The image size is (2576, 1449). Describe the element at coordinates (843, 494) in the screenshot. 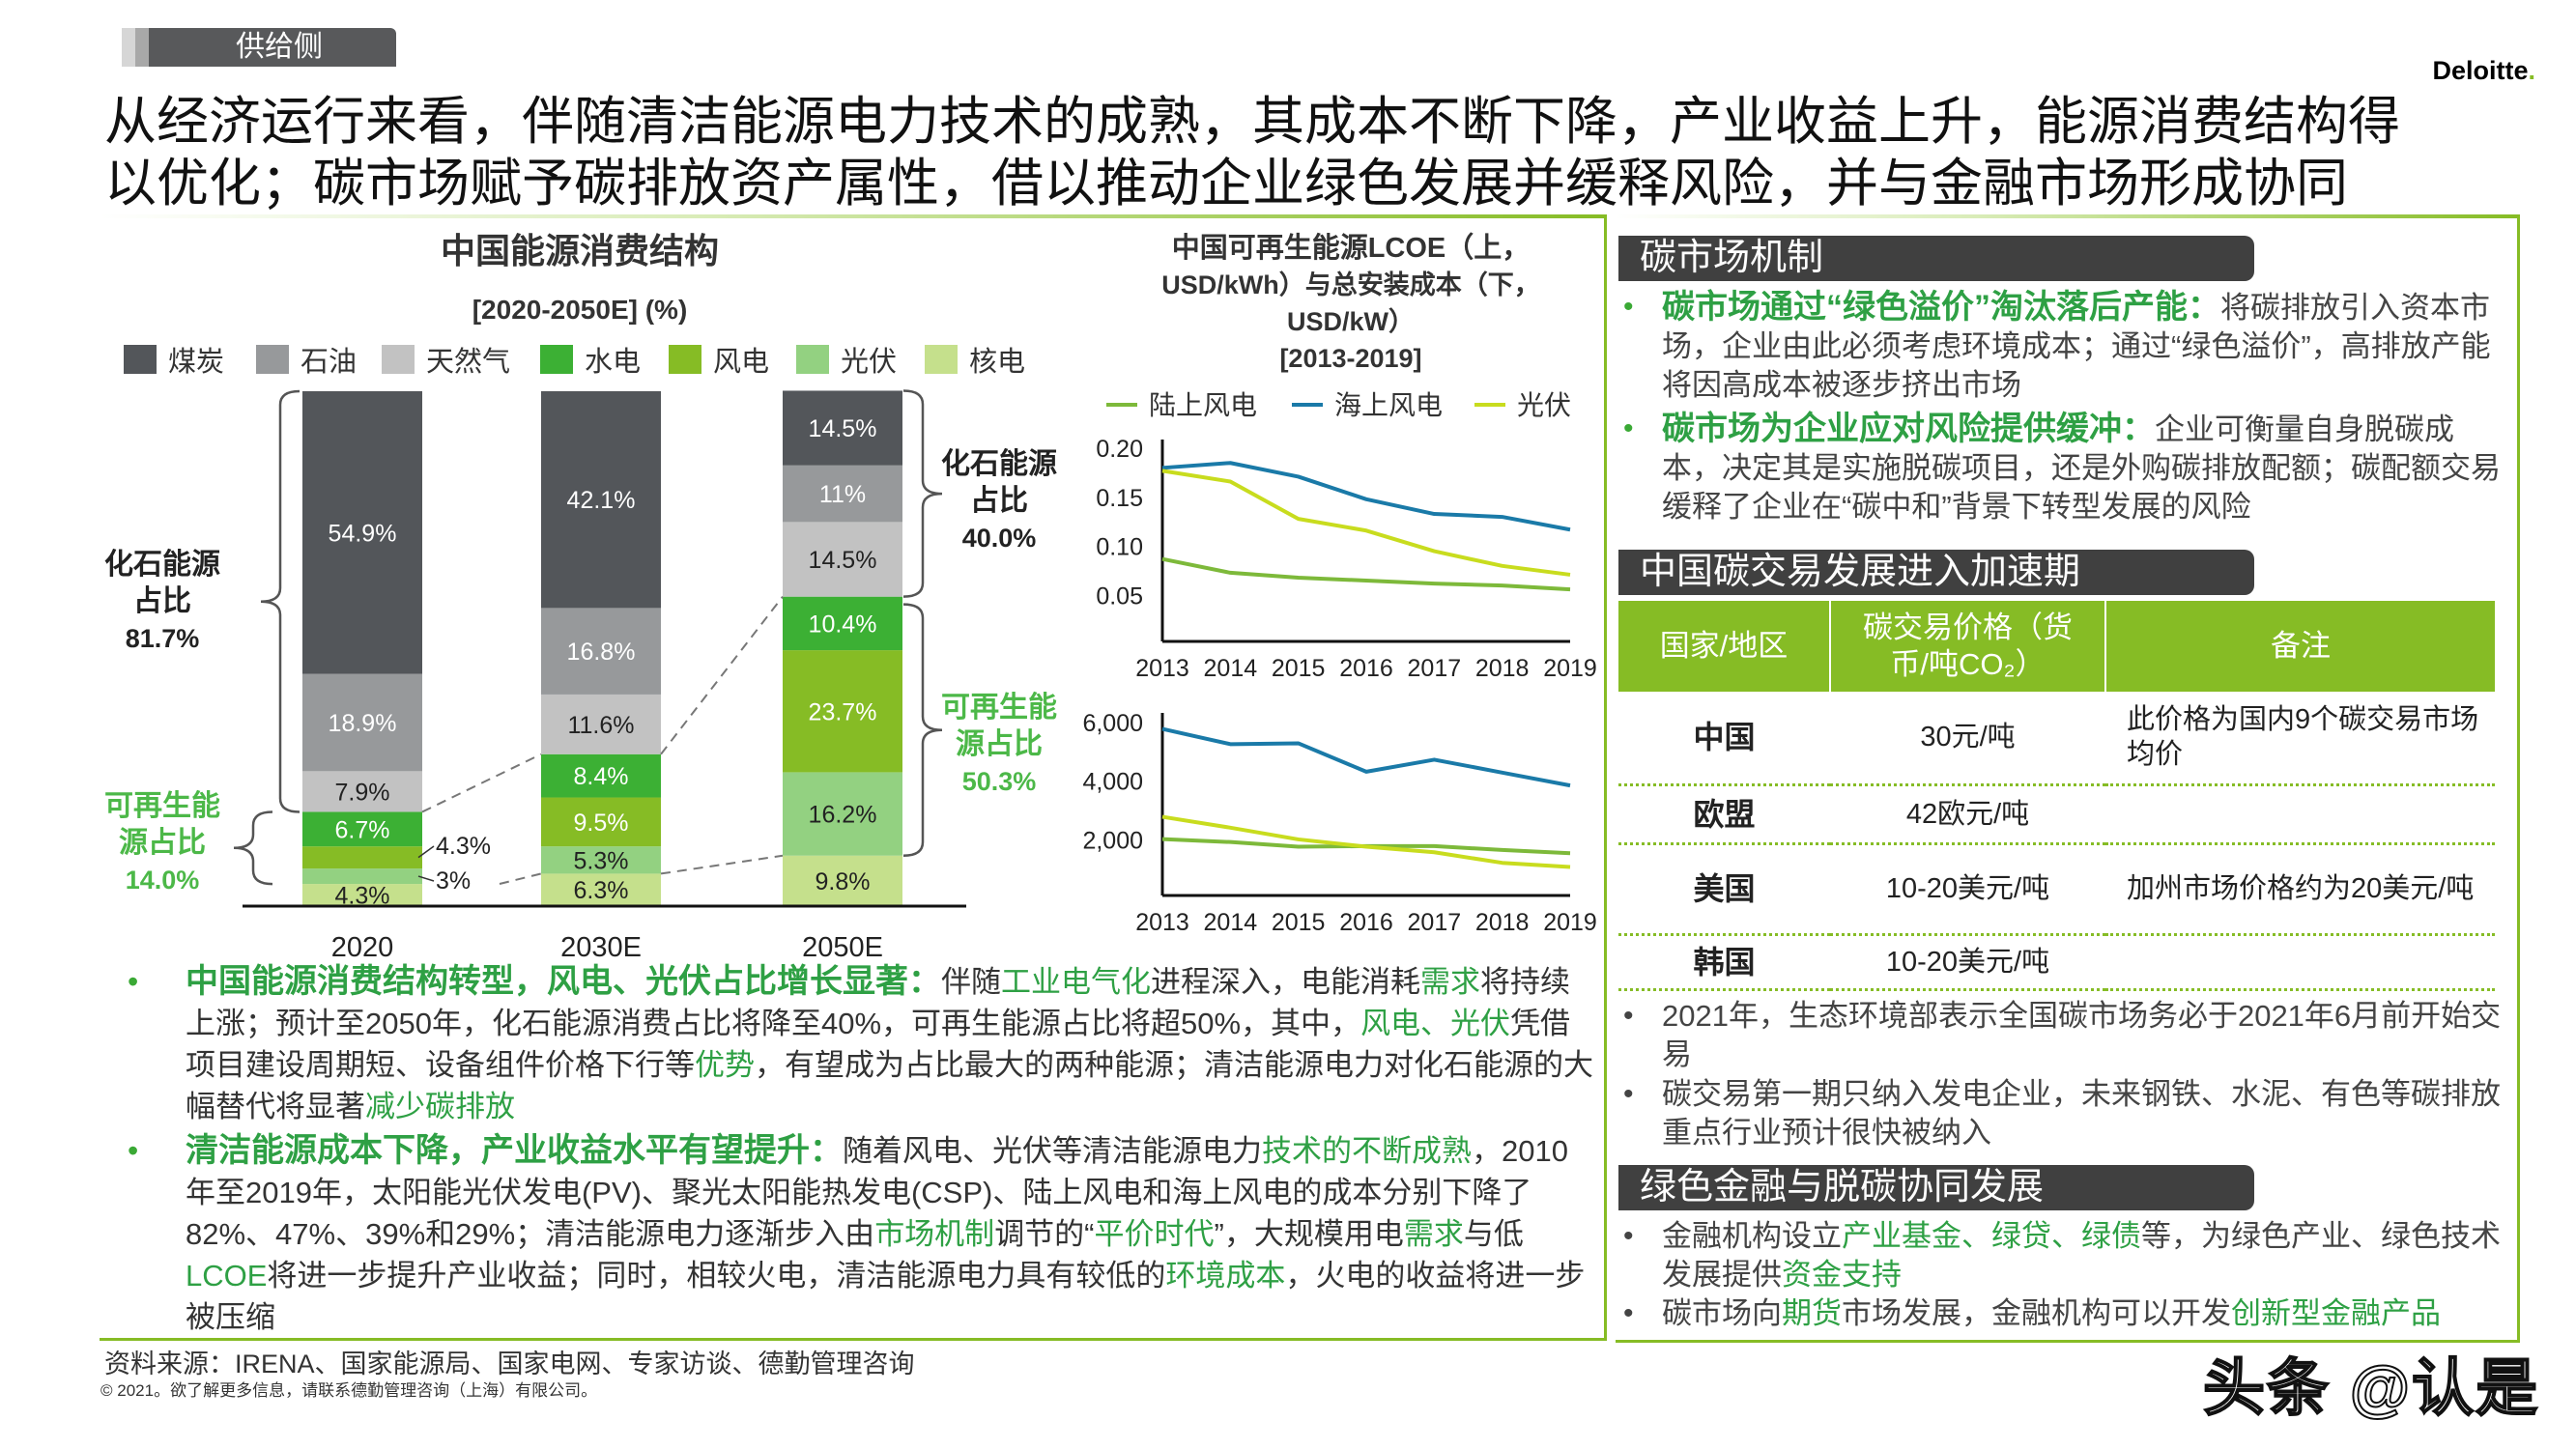

I see `data-label: 11%` at that location.